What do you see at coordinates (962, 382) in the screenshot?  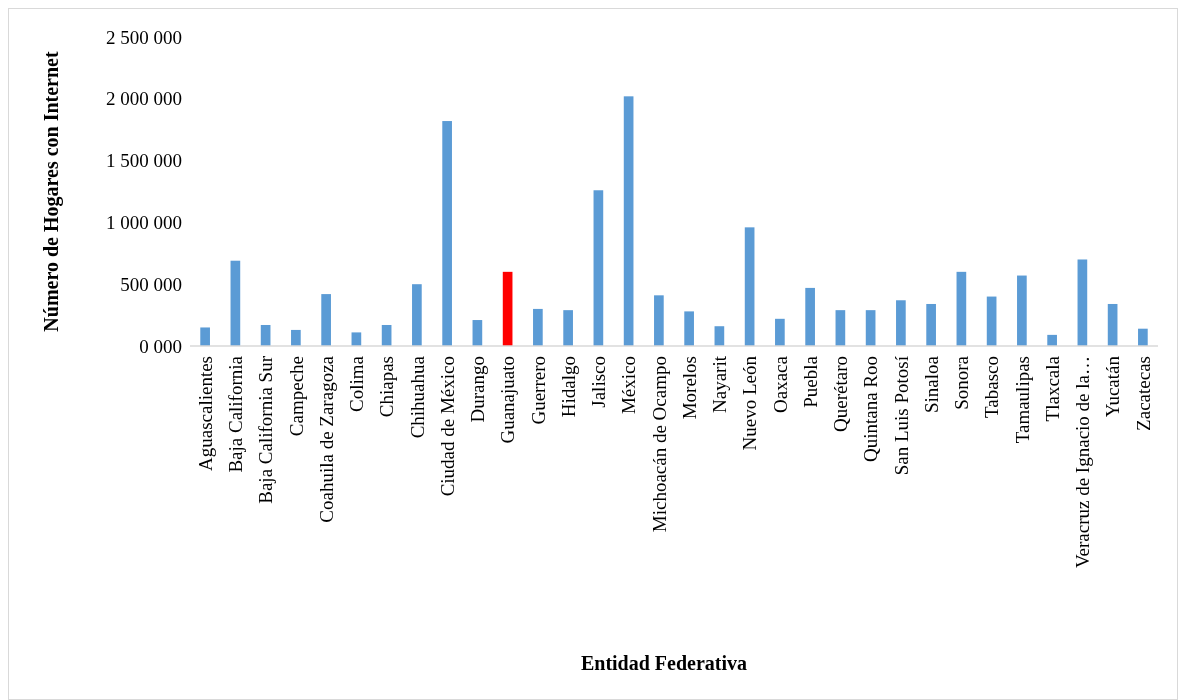 I see `x-tick-label: Sonora` at bounding box center [962, 382].